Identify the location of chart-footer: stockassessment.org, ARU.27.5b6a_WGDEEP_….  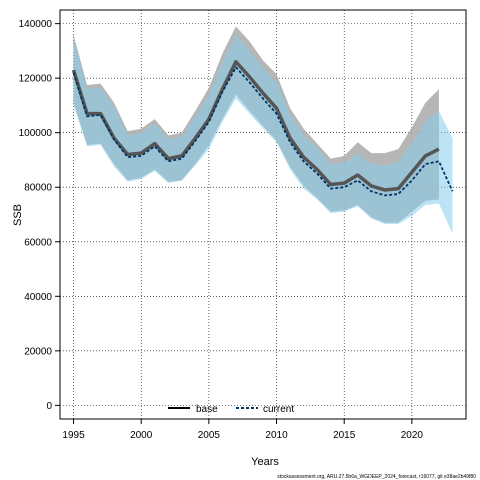
(376, 477).